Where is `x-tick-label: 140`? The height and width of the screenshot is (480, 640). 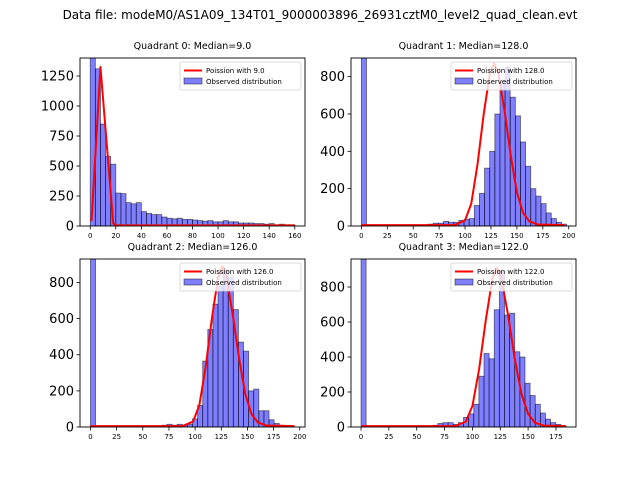 x-tick-label: 140 is located at coordinates (269, 236).